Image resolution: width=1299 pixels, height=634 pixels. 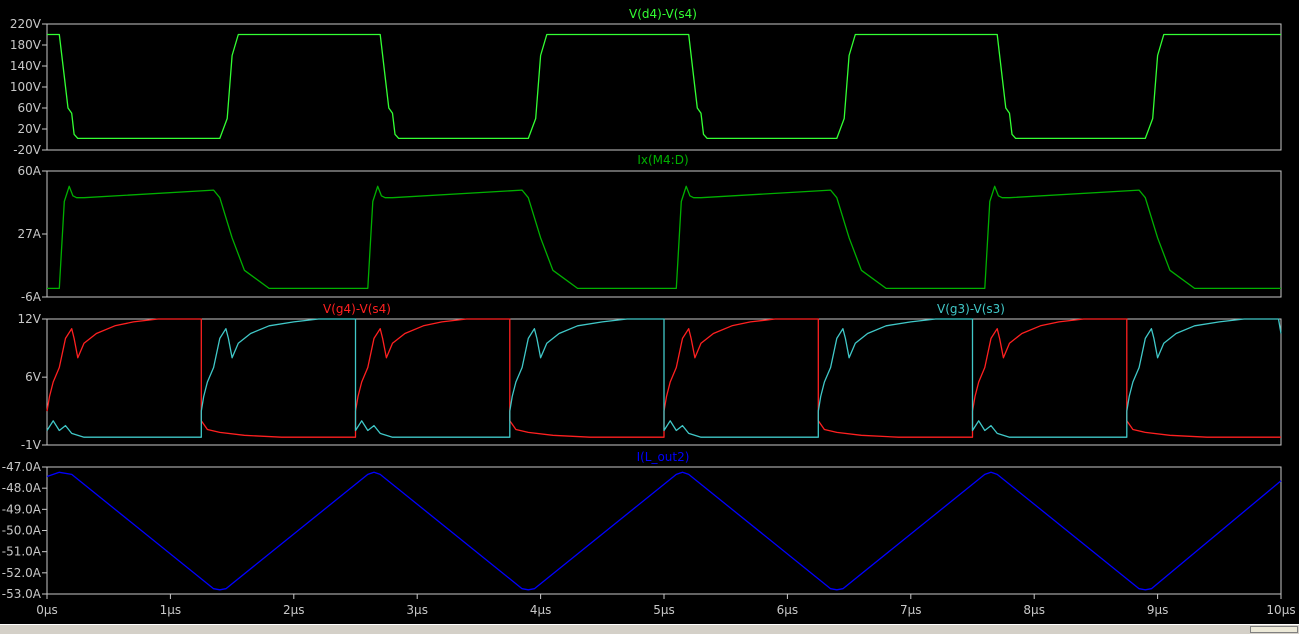 I want to click on x-tick-label: 2µs, so click(x=294, y=610).